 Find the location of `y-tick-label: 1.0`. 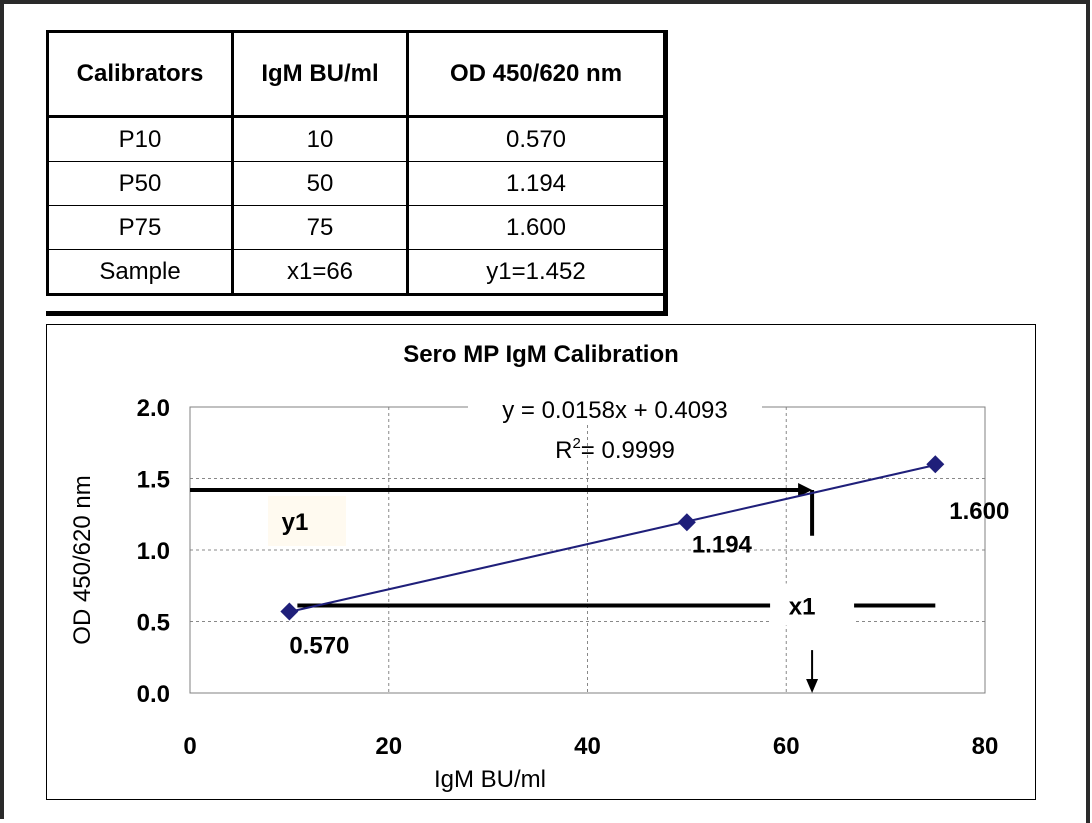

y-tick-label: 1.0 is located at coordinates (153, 551).